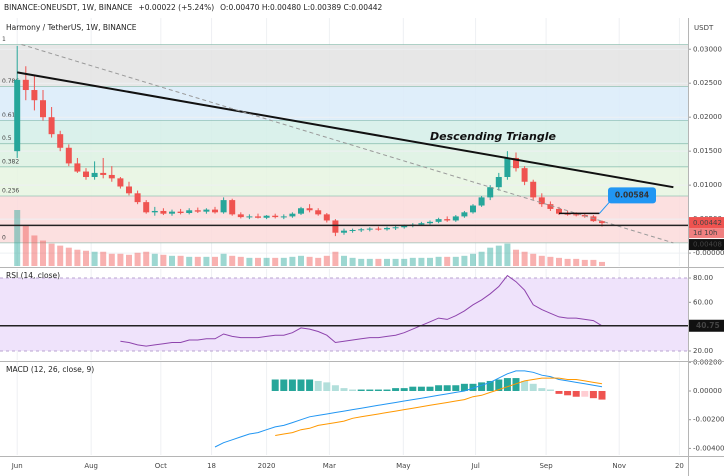 The image size is (724, 476). What do you see at coordinates (707, 49) in the screenshot?
I see `y-tick-label: 0.03000` at bounding box center [707, 49].